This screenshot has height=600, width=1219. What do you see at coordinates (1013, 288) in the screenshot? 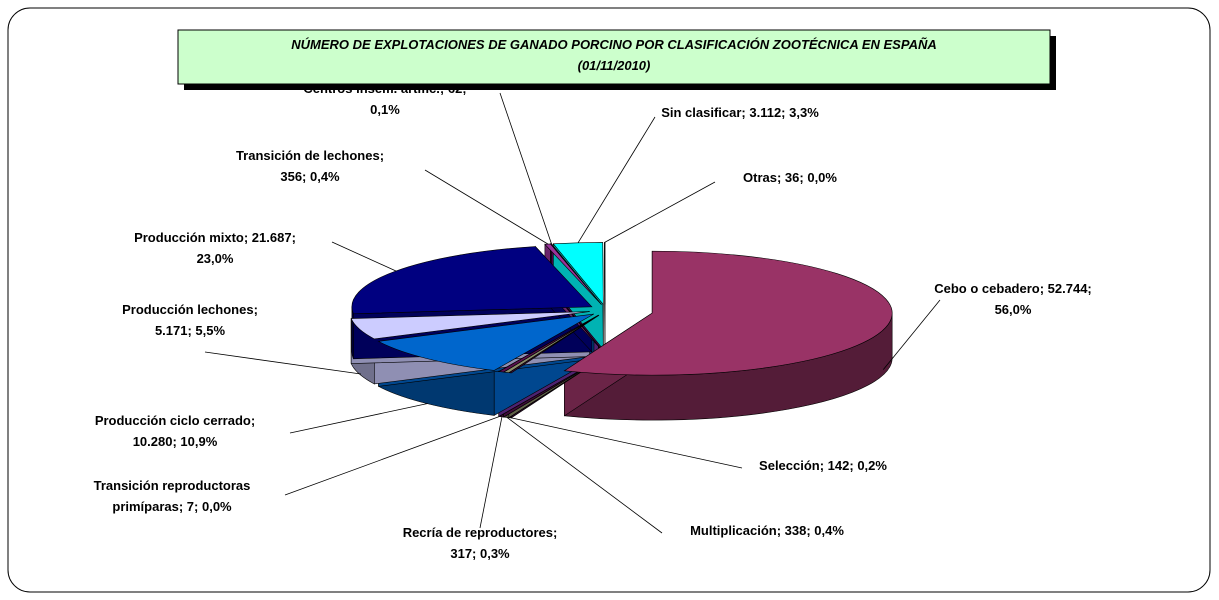
I see `data-label: Cebo o cebadero; 52.744;` at bounding box center [1013, 288].